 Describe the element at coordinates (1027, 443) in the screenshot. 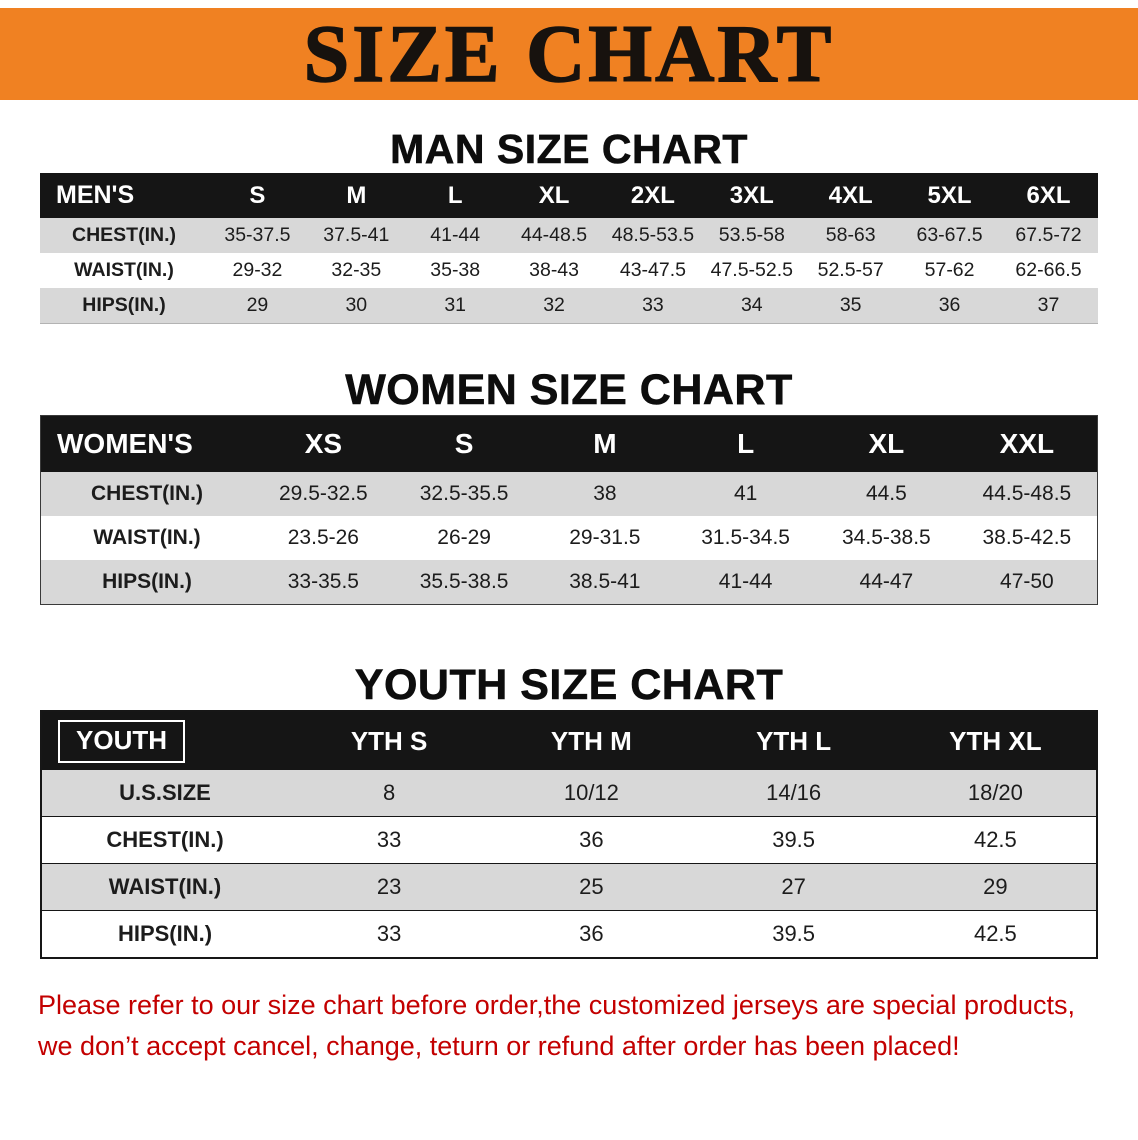

I see `women-header-size-xxl: XXL` at that location.